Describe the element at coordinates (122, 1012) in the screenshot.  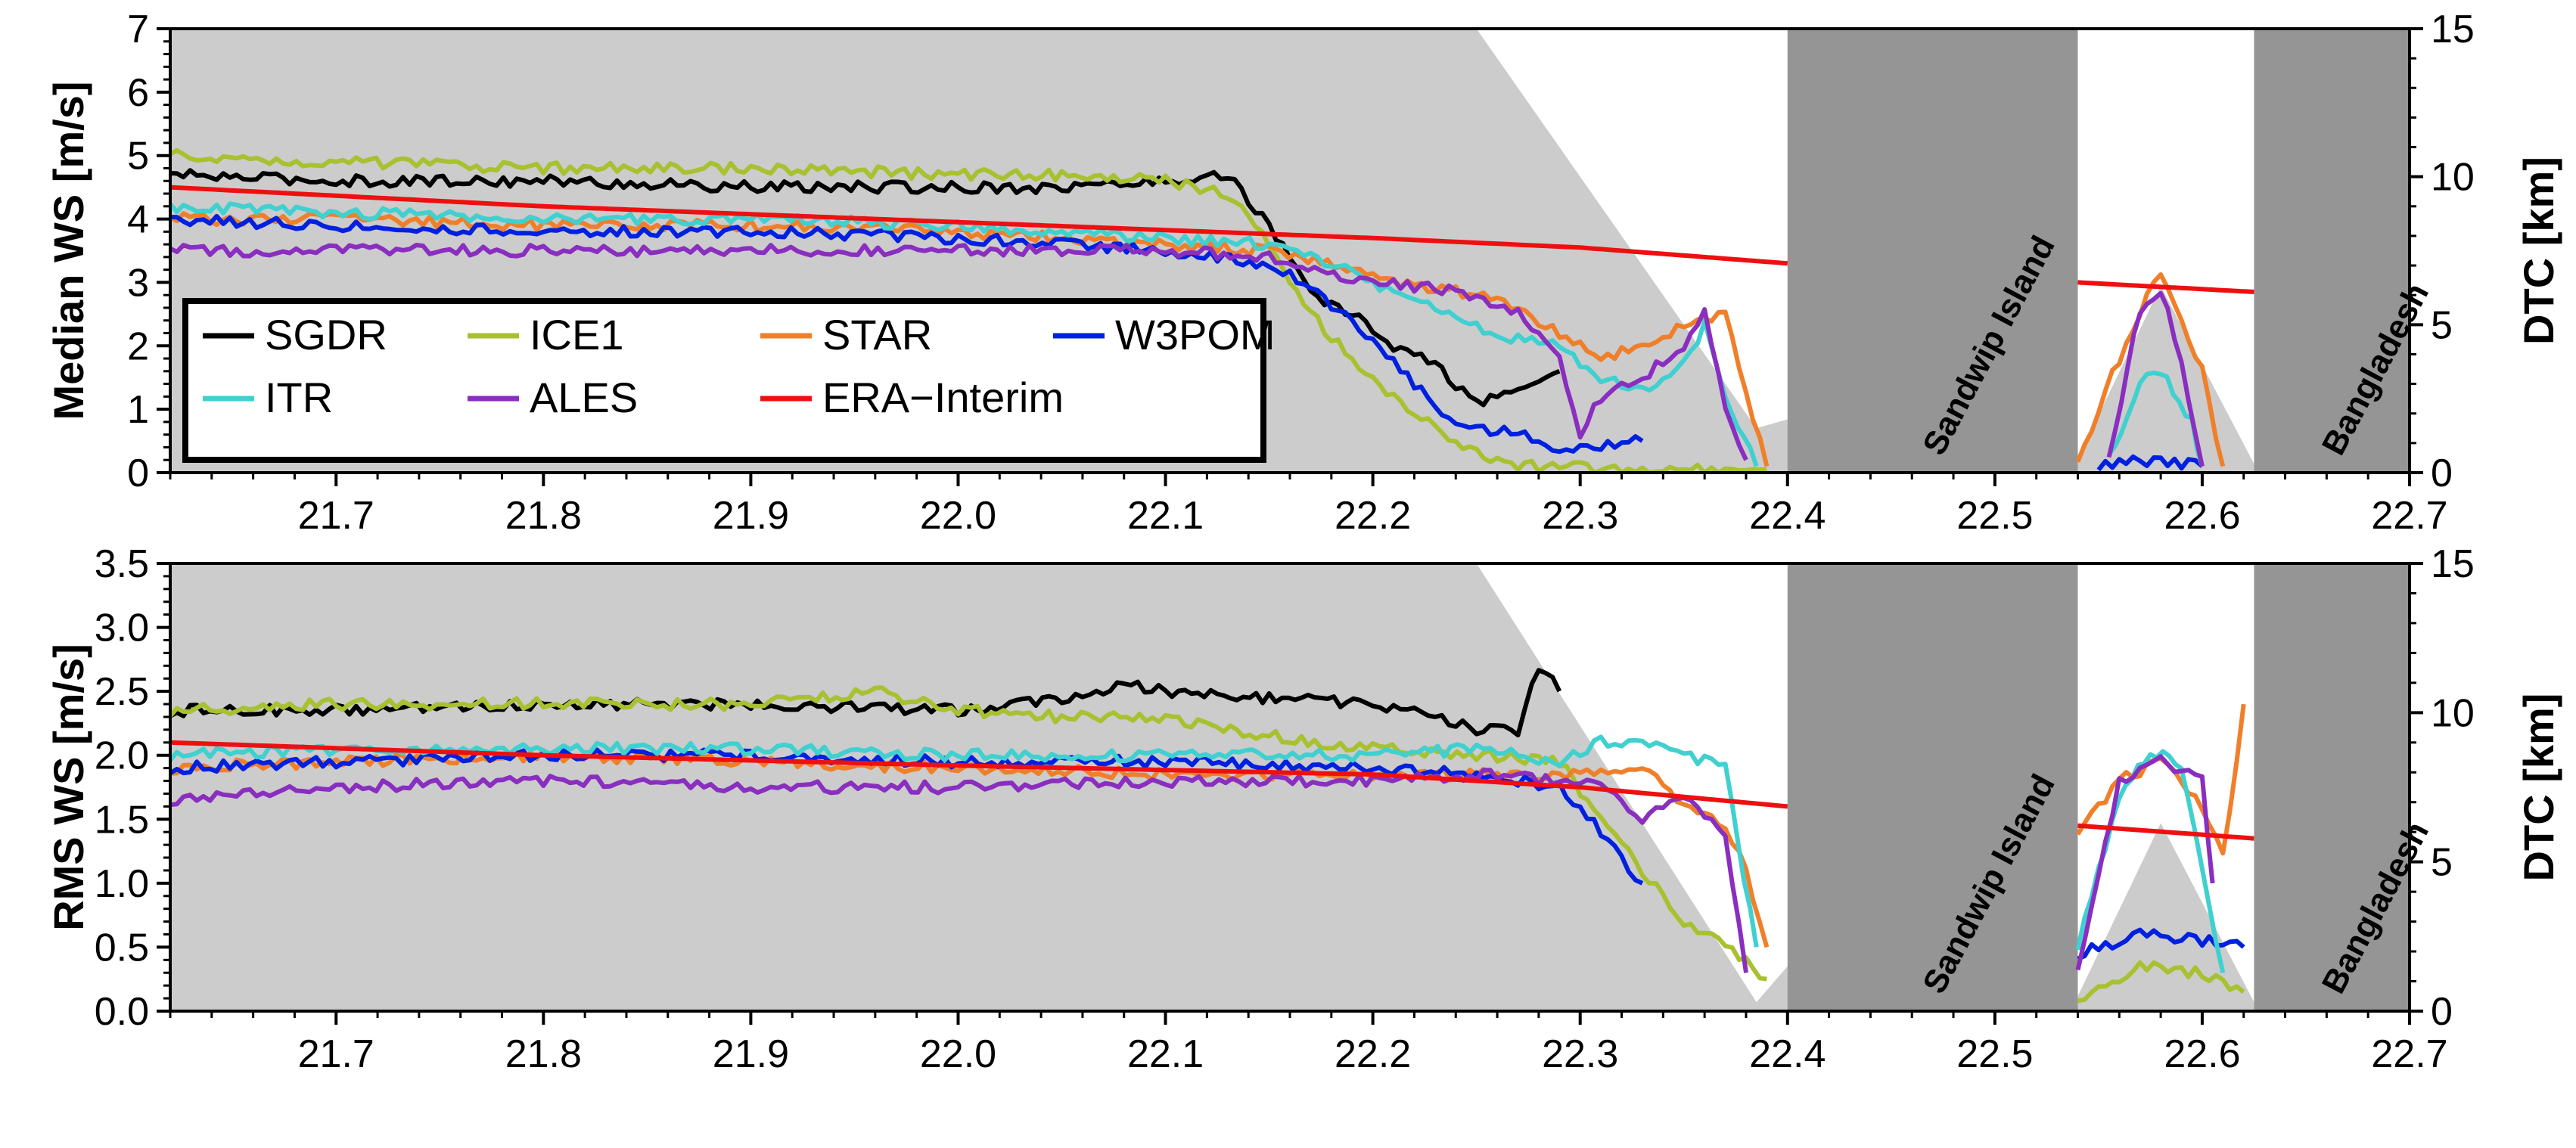
I see `y-tick-label: 0.0` at that location.